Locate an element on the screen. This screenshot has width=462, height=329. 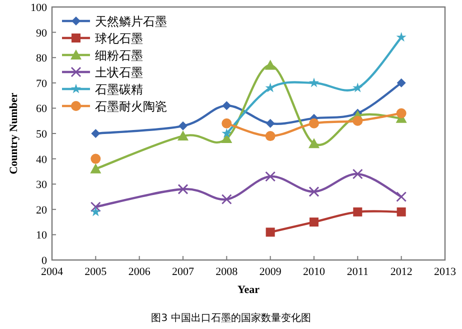
legend-label: 球化石墨 is located at coordinates (119, 39).